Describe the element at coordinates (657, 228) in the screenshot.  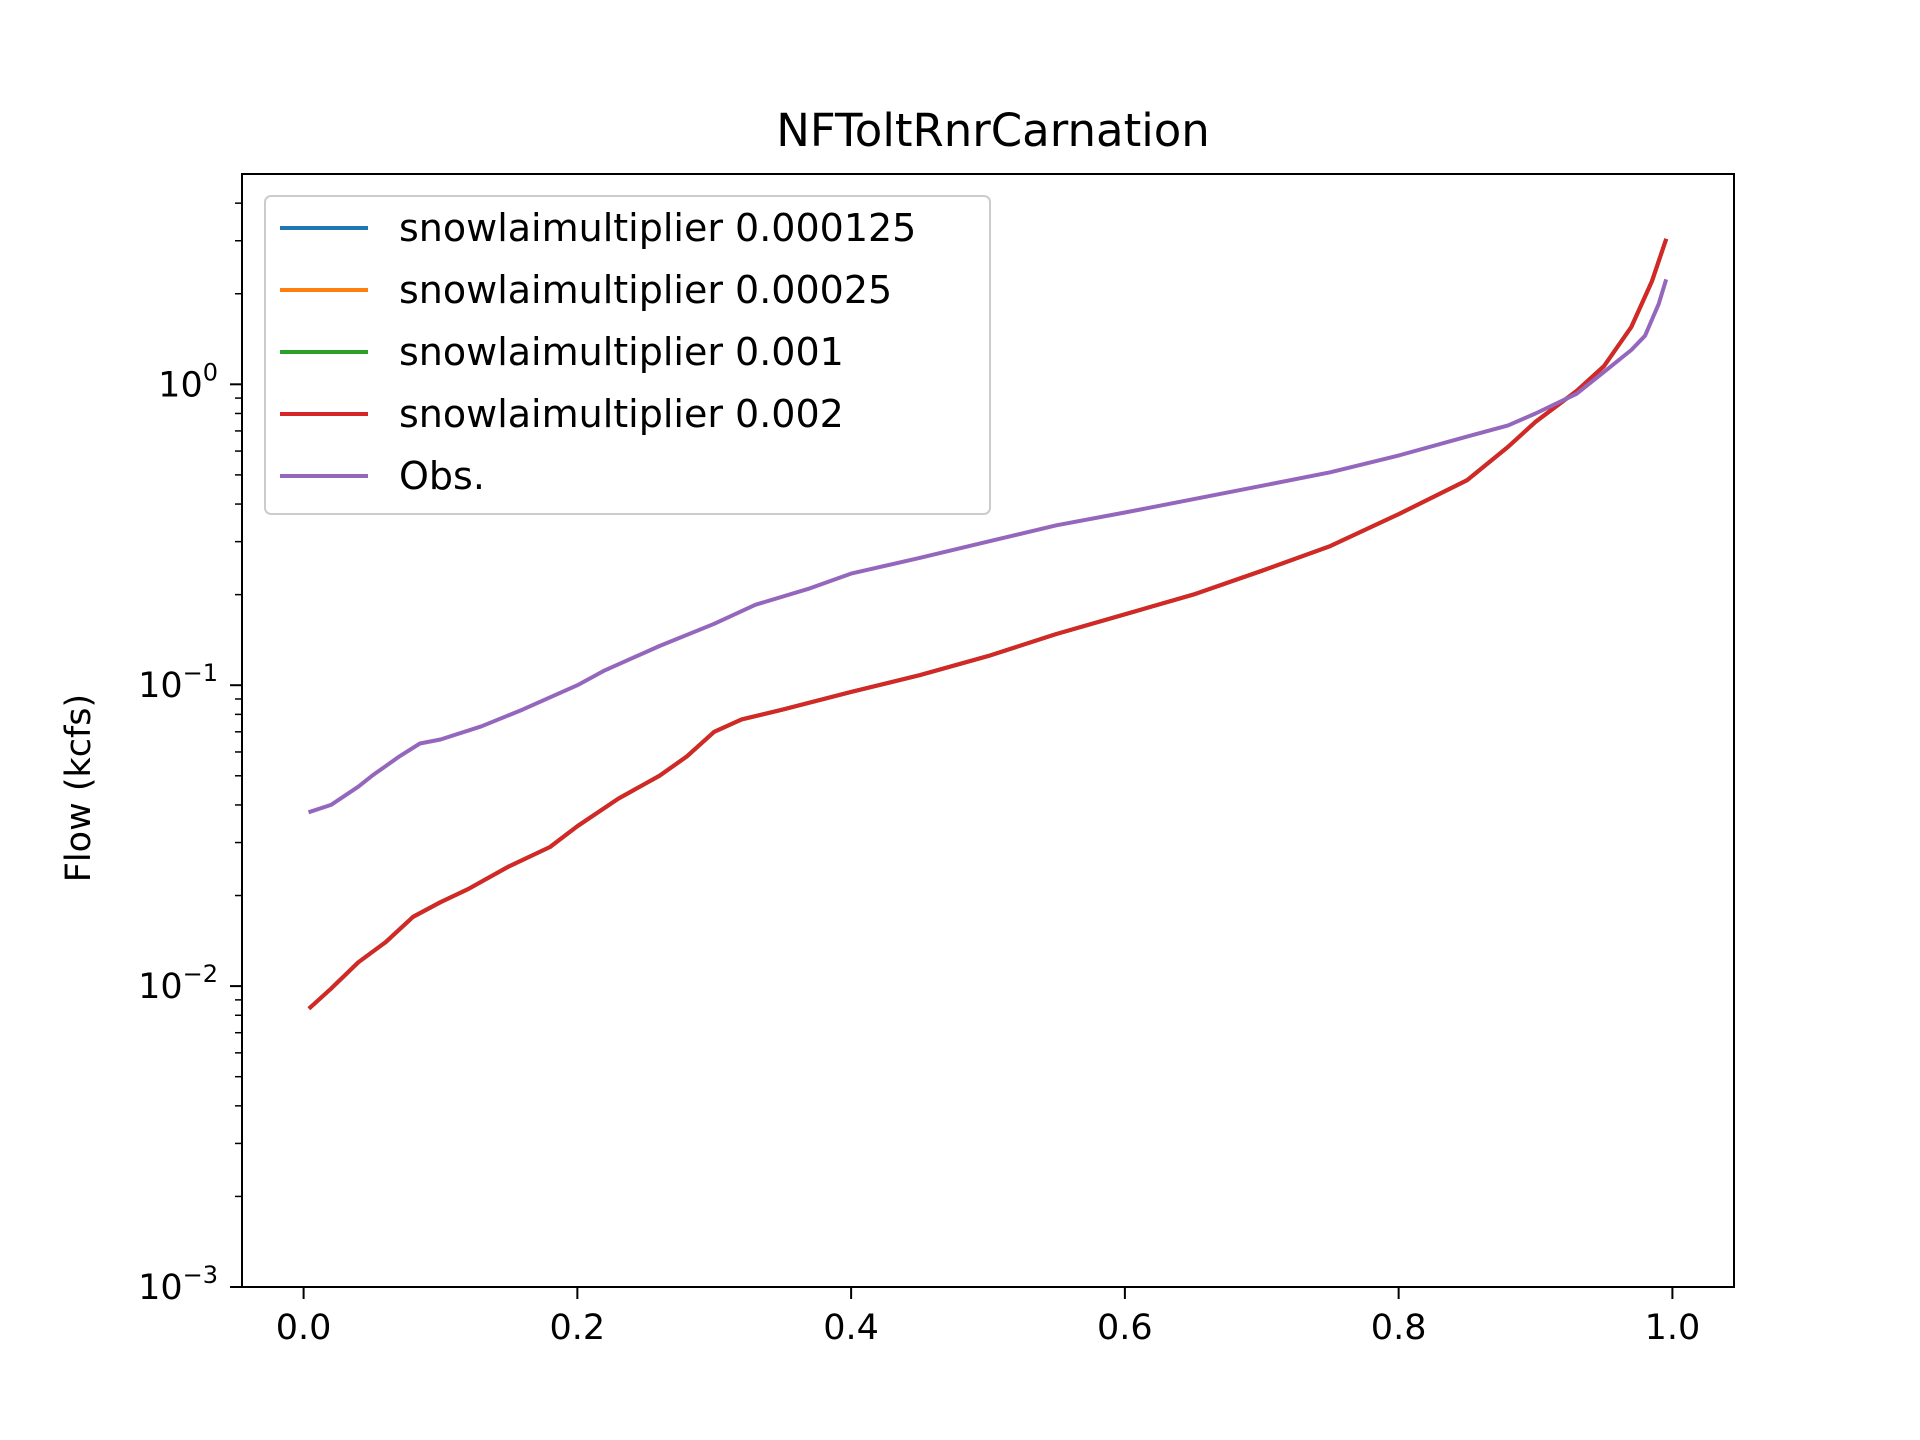
I see `legend-label: snowlaimultiplier 0.000125` at that location.